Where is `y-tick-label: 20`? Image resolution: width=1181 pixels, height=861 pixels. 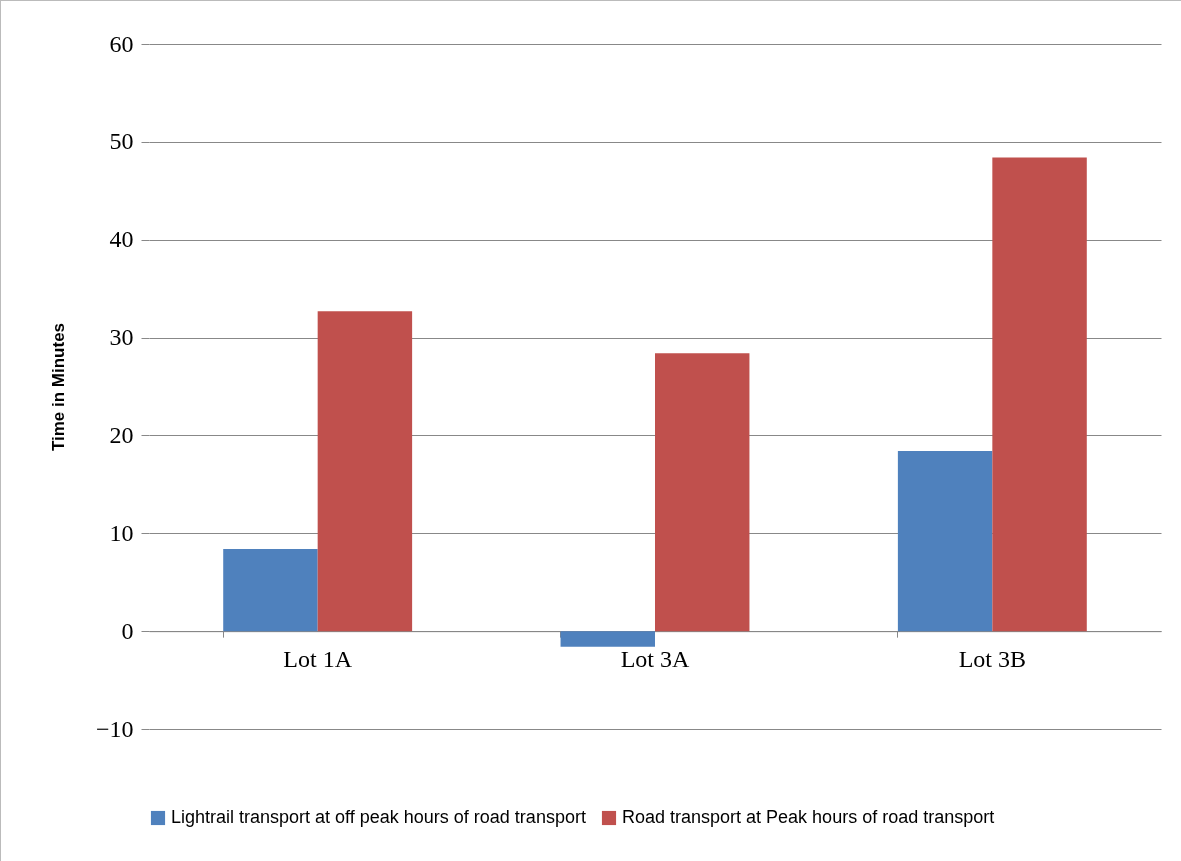
y-tick-label: 20 is located at coordinates (121, 434).